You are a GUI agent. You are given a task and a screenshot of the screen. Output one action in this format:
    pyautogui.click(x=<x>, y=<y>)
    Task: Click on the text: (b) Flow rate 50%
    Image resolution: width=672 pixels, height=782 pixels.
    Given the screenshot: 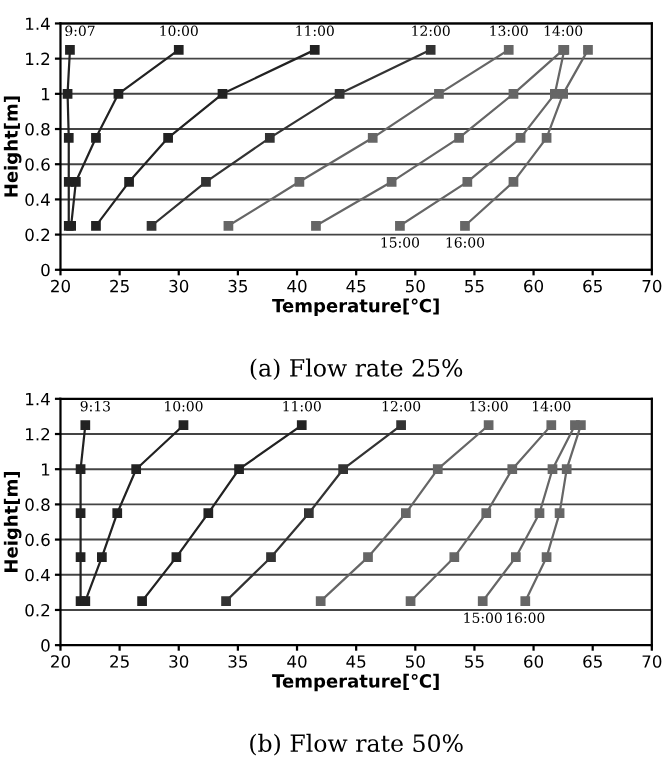 What is the action you would take?
    pyautogui.click(x=356, y=744)
    